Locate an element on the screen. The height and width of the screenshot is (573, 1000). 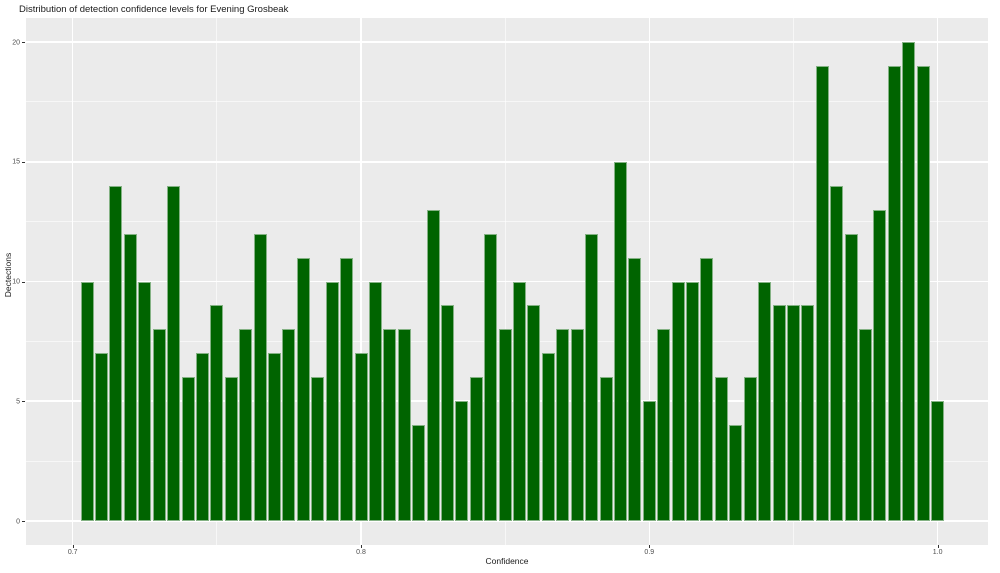
y-tick-label: 0 is located at coordinates (18, 521).